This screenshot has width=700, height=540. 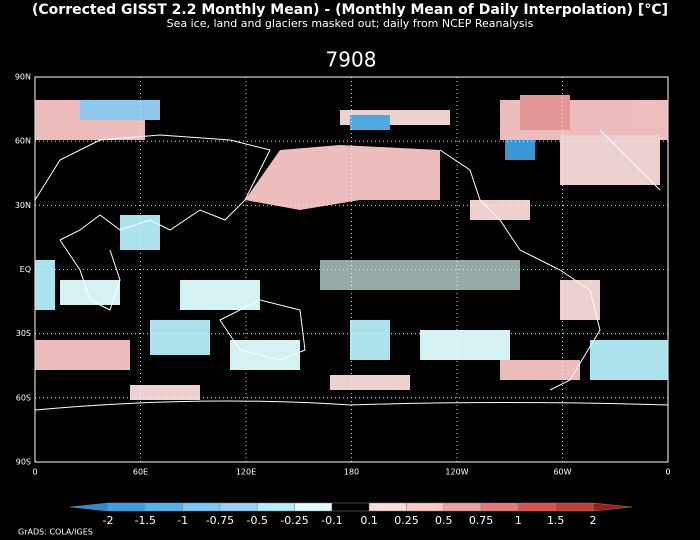 I want to click on lon-label: 120W, so click(x=456, y=472).